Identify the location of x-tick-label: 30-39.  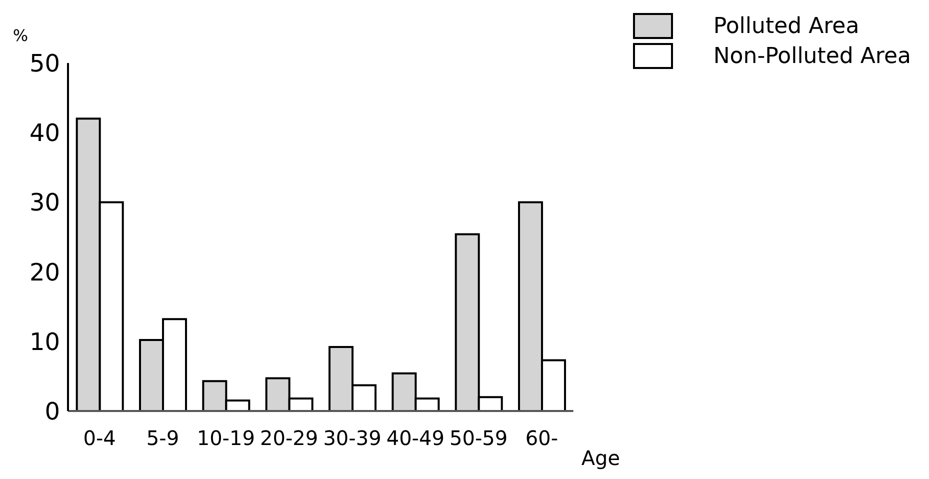
(352, 438).